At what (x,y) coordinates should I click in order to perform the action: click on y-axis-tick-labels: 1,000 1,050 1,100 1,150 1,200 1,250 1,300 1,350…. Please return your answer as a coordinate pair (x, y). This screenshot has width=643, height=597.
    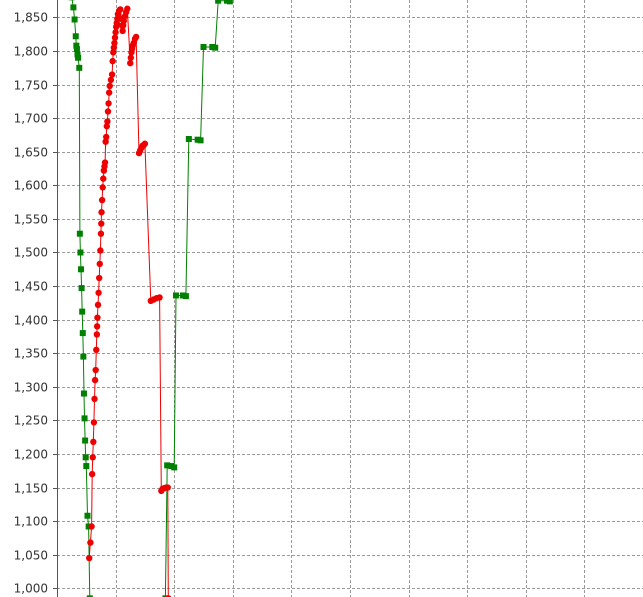
    Looking at the image, I should click on (31, 303).